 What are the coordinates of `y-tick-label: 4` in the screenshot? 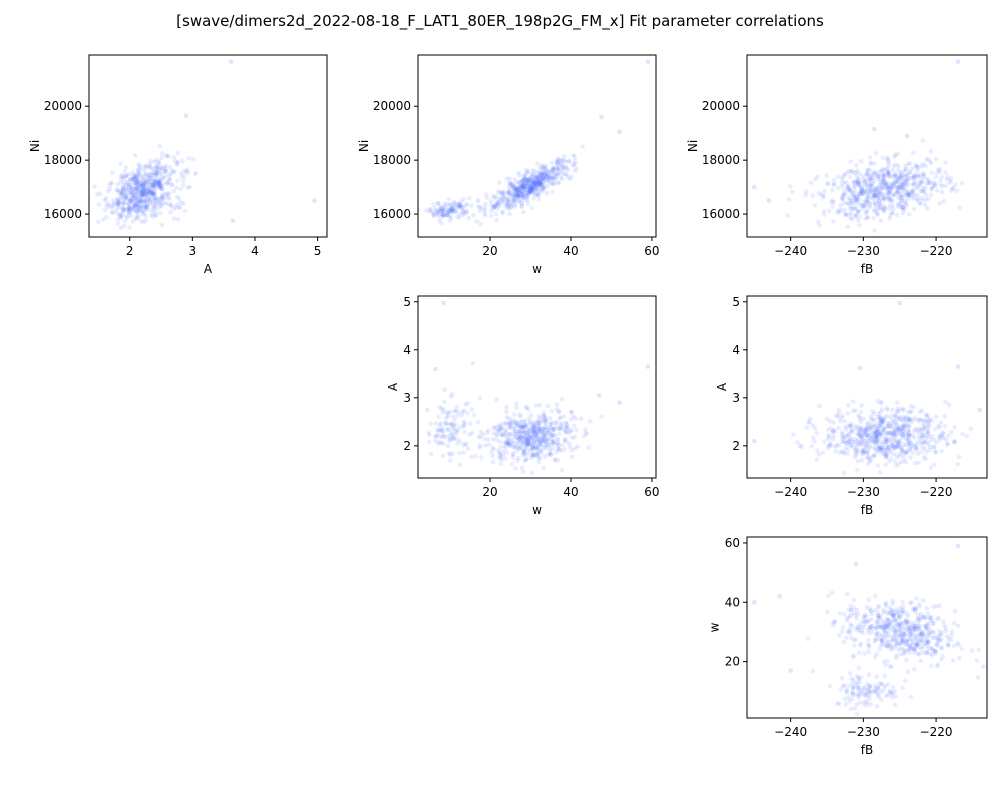 It's located at (736, 350).